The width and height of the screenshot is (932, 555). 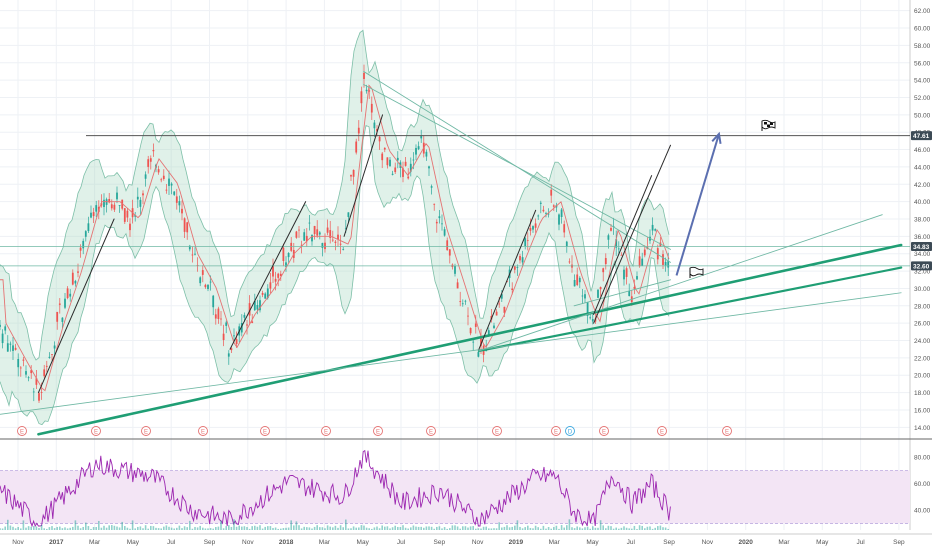 What do you see at coordinates (171, 542) in the screenshot?
I see `x-tick-label: Jul` at bounding box center [171, 542].